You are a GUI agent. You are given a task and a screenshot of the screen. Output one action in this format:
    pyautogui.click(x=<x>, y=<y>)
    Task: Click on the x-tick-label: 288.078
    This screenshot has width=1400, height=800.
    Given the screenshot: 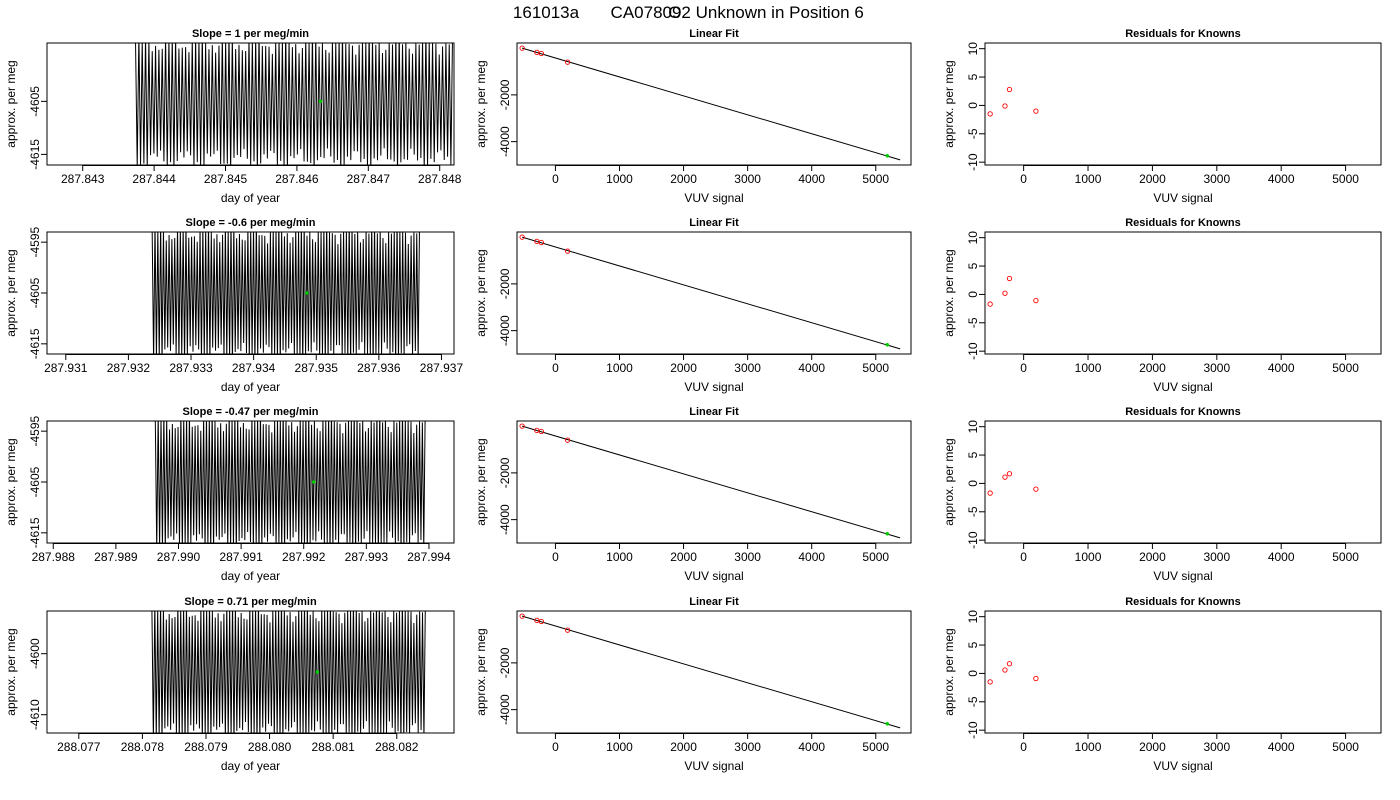 What is the action you would take?
    pyautogui.click(x=143, y=747)
    